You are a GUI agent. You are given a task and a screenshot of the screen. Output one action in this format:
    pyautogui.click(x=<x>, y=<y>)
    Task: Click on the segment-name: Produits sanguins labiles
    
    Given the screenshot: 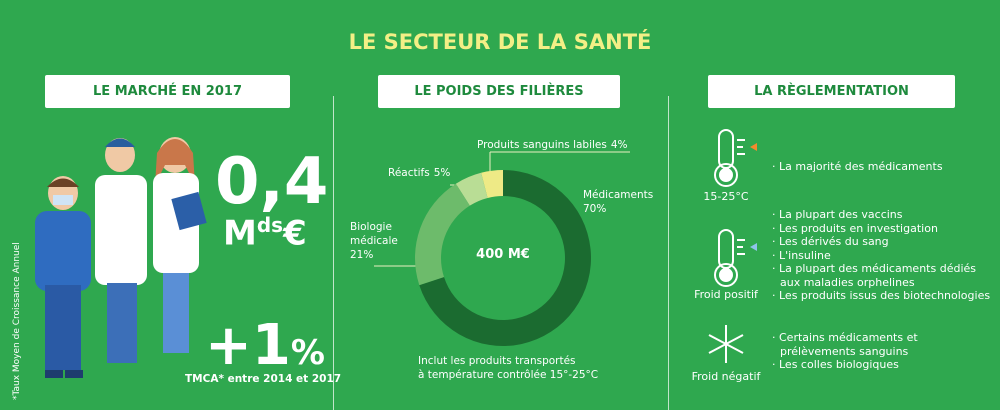 What is the action you would take?
    pyautogui.click(x=542, y=145)
    